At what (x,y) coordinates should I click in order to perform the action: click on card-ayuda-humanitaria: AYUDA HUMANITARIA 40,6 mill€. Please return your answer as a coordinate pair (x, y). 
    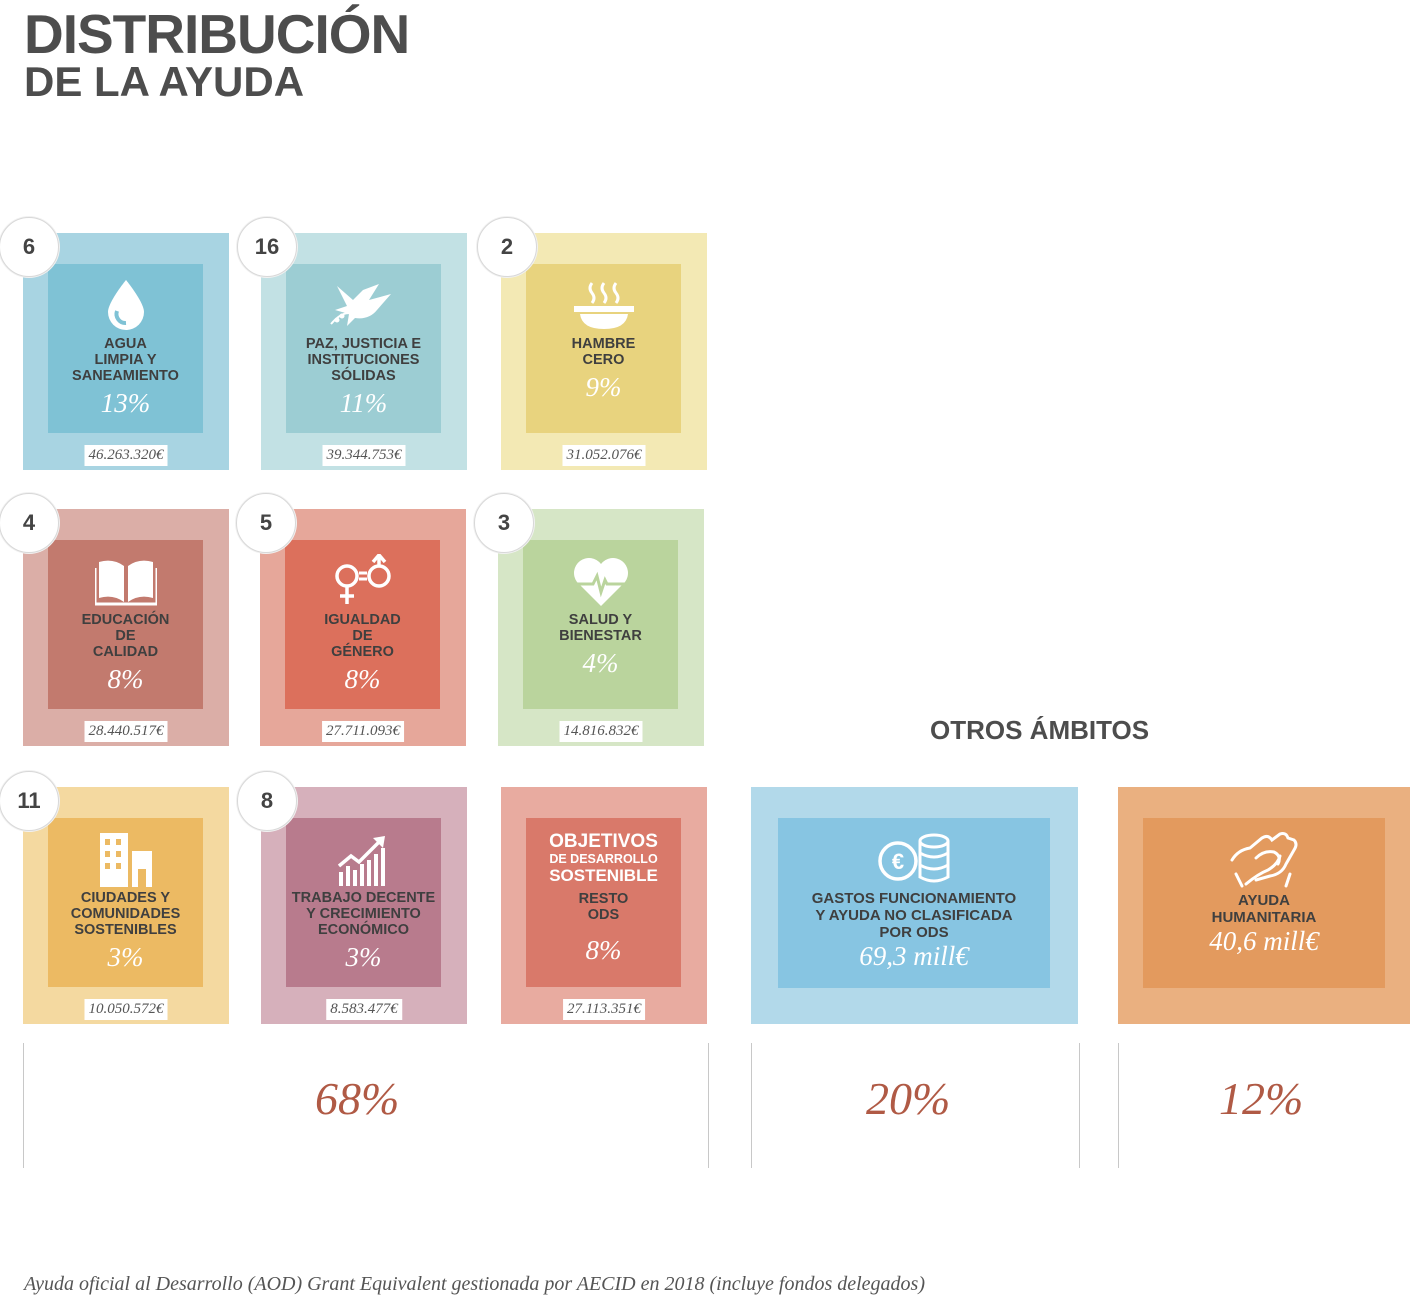
    Looking at the image, I should click on (1264, 905).